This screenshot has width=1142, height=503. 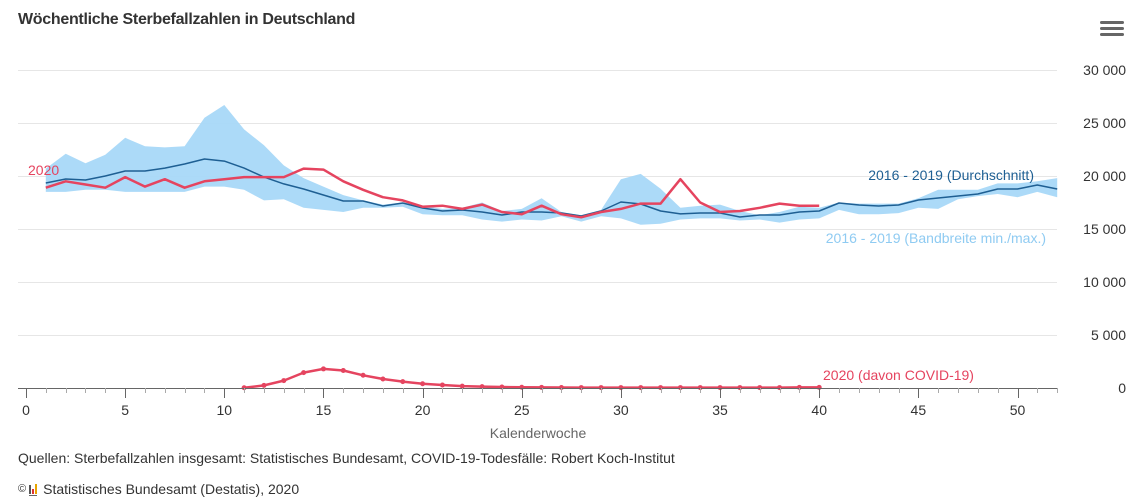 What do you see at coordinates (1104, 176) in the screenshot?
I see `y-tick-label: 20 000` at bounding box center [1104, 176].